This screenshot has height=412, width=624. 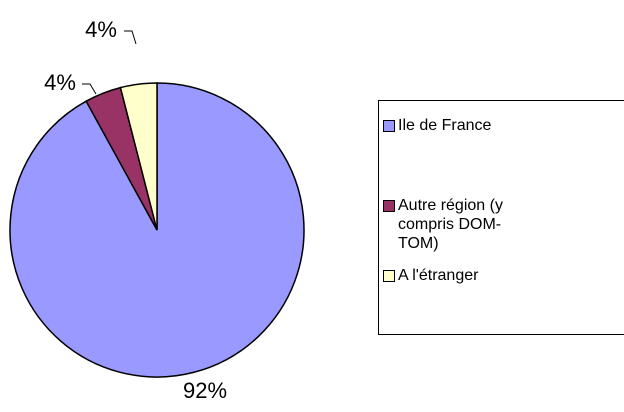 I want to click on legend-item: A l'étranger, so click(x=503, y=275).